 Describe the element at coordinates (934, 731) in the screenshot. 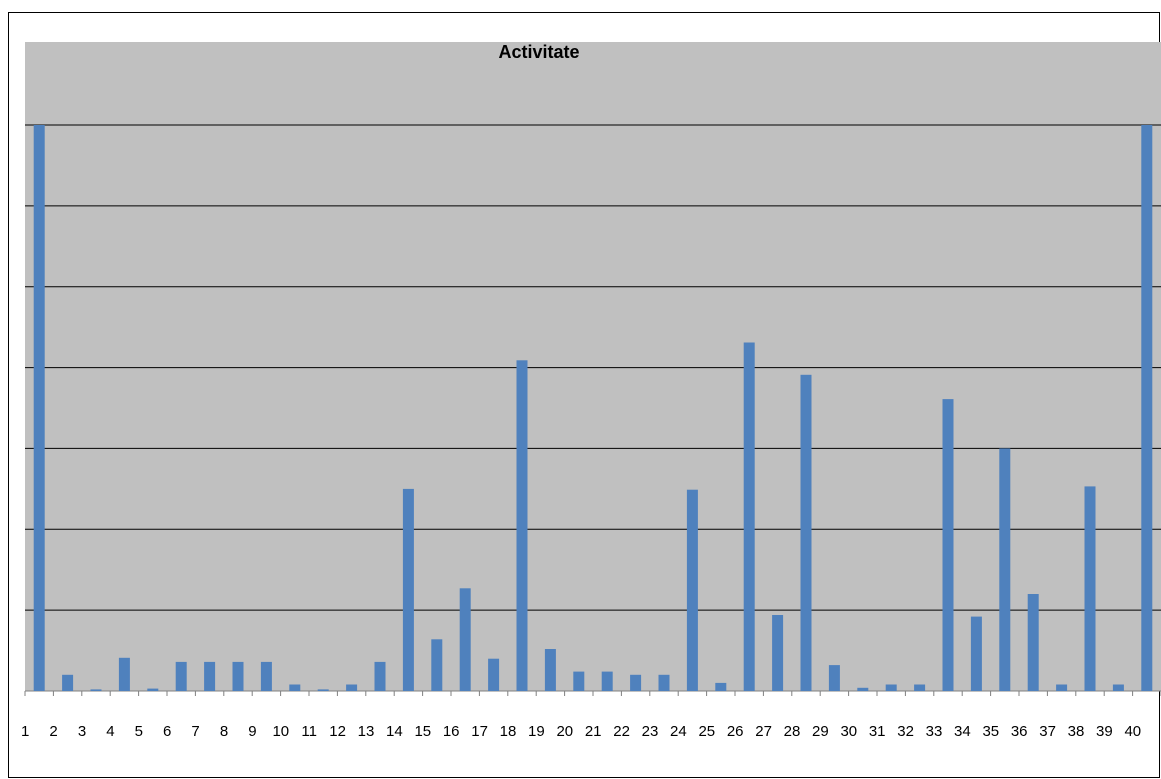

I see `x-tick-label-33: 33` at that location.